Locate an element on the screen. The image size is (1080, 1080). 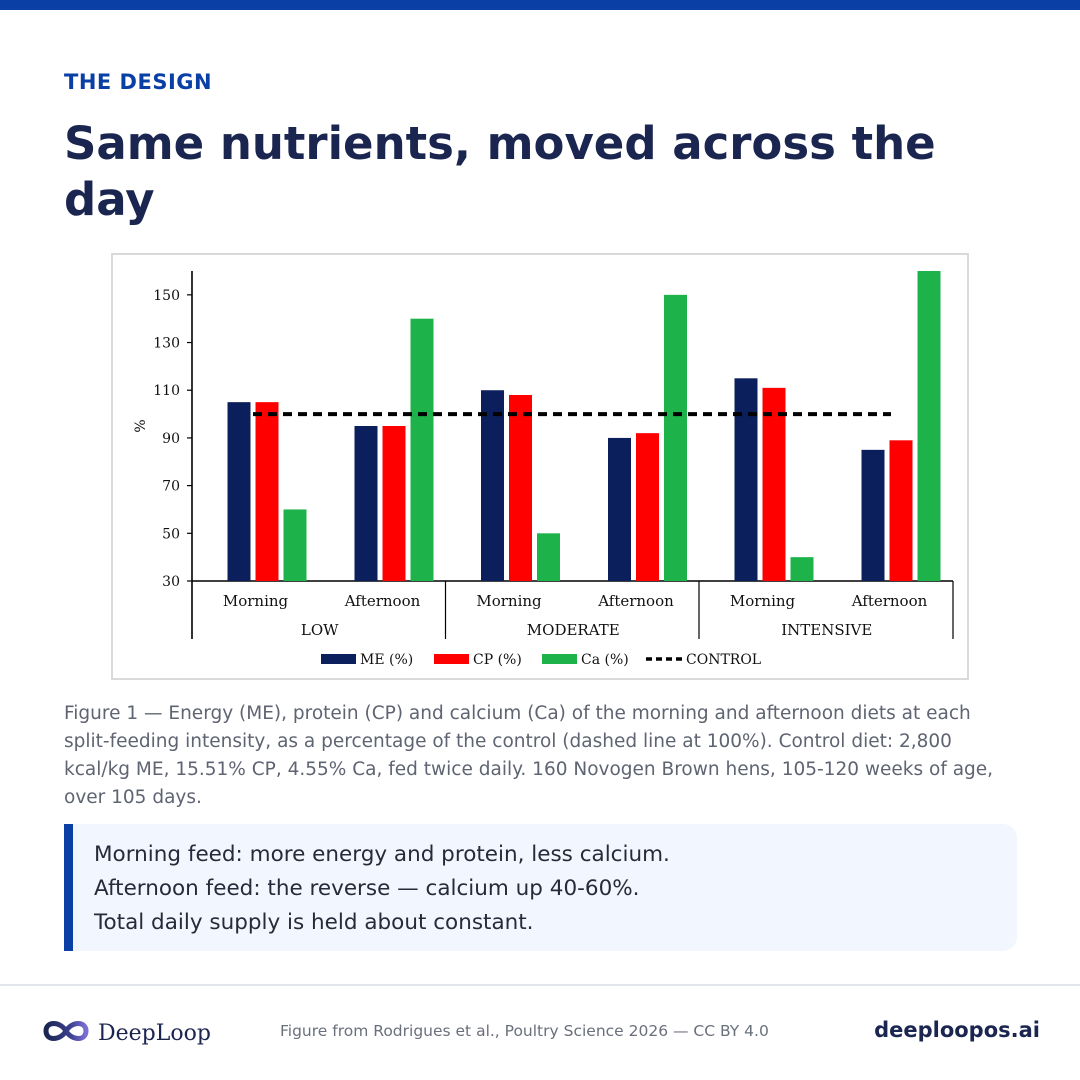
bar-ca-low-afternoon is located at coordinates (422, 449).